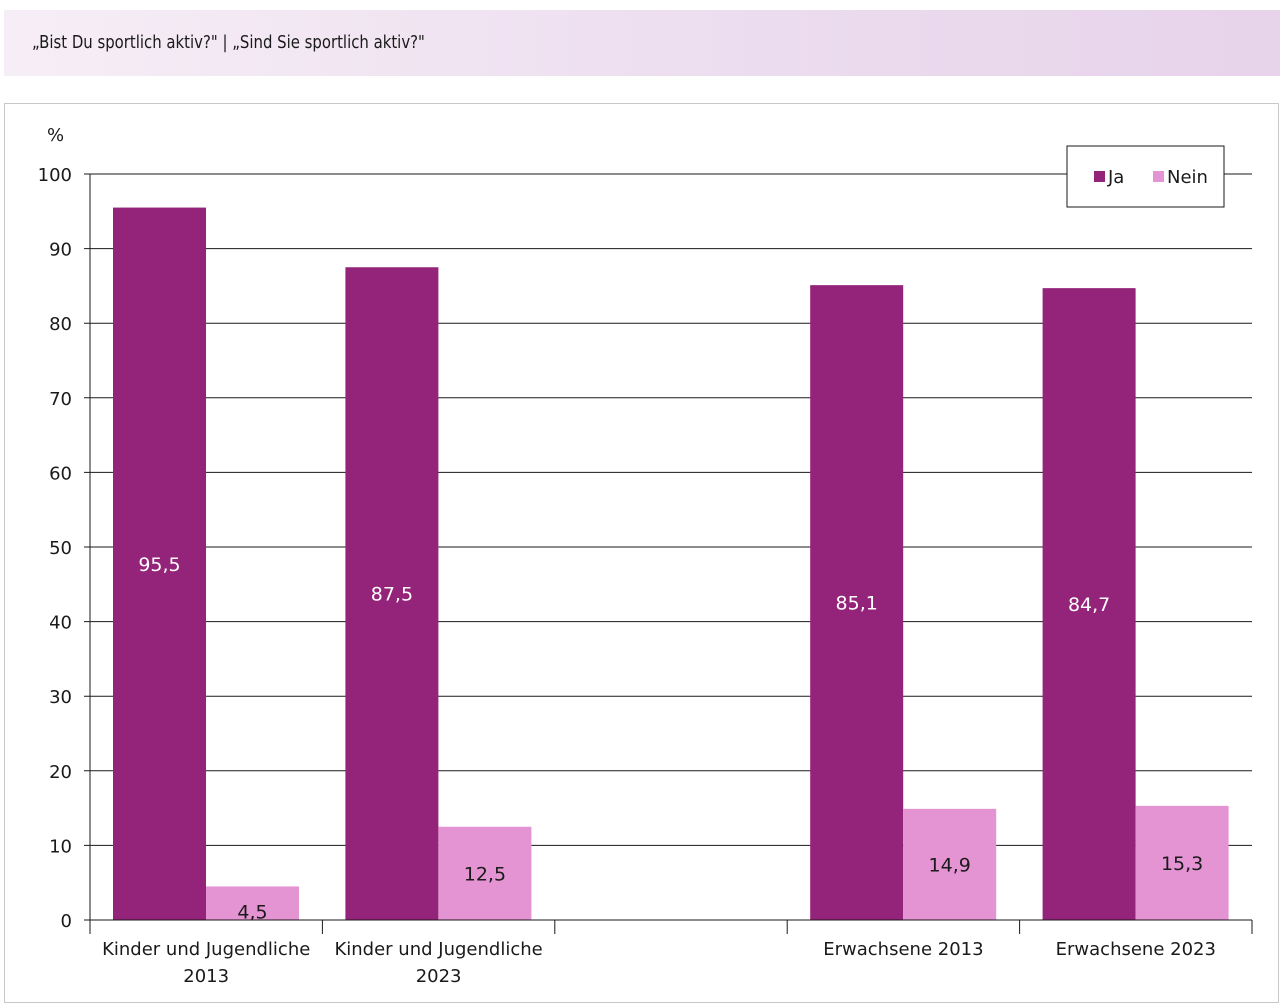 The width and height of the screenshot is (1280, 1003). I want to click on x-tick-label: Erwachsene 2023, so click(1136, 949).